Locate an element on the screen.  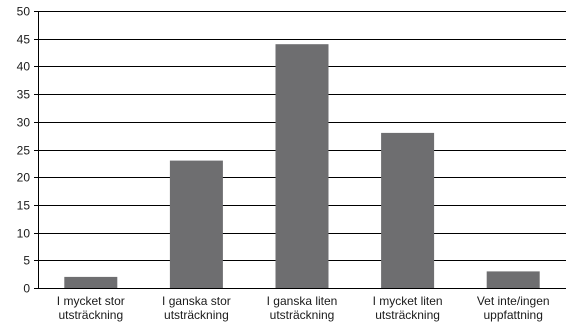
y-tick-label-50: 50 is located at coordinates (24, 12).